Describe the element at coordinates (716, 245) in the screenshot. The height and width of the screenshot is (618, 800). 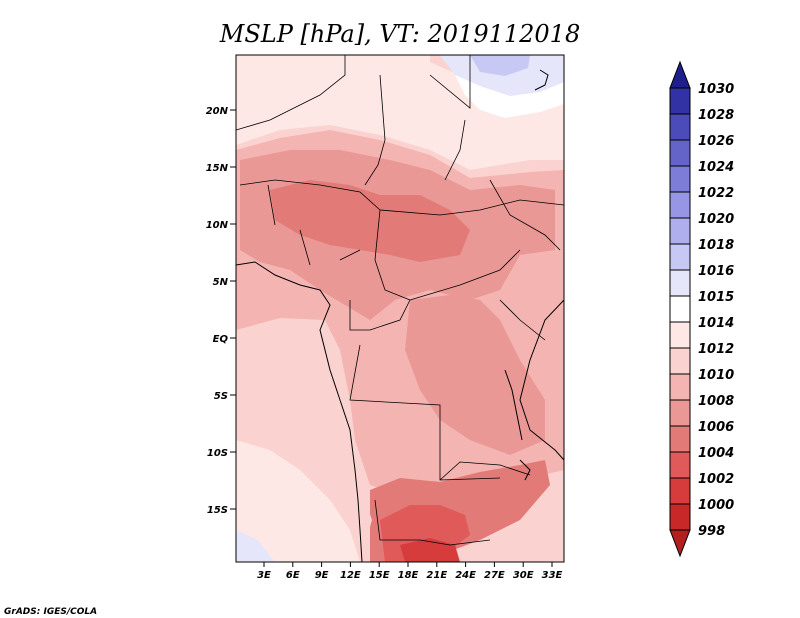
I see `colorbar-label: 1018` at that location.